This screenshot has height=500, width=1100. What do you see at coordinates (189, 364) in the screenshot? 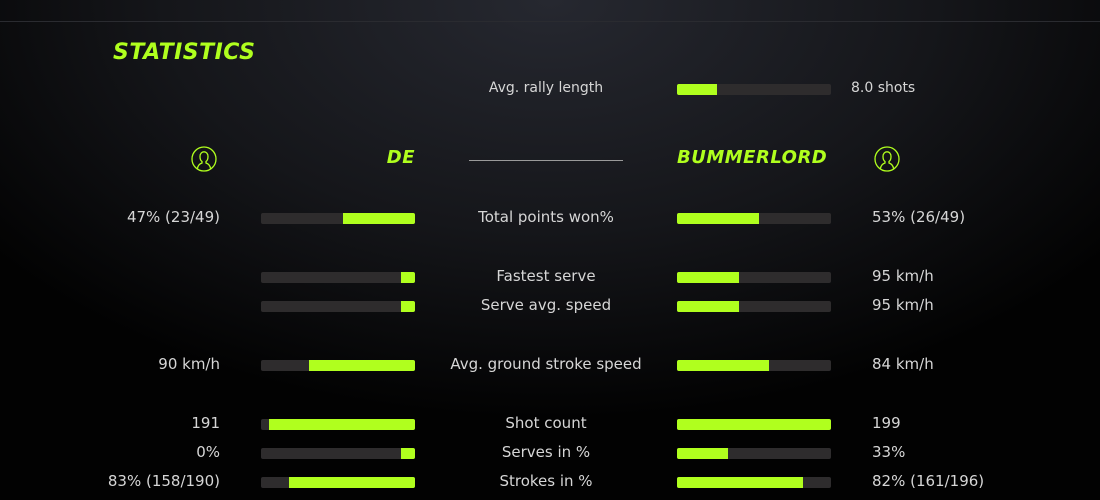
I see `left-value: 90 km/h` at bounding box center [189, 364].